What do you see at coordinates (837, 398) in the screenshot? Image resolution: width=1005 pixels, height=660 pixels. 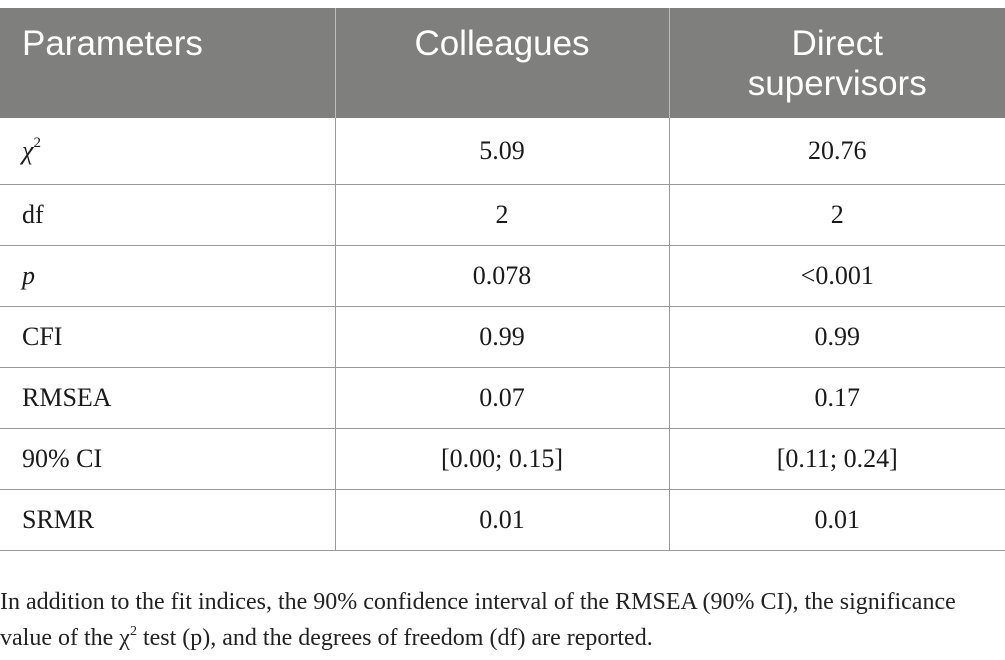 I see `supervisors-cell: 0.17` at bounding box center [837, 398].